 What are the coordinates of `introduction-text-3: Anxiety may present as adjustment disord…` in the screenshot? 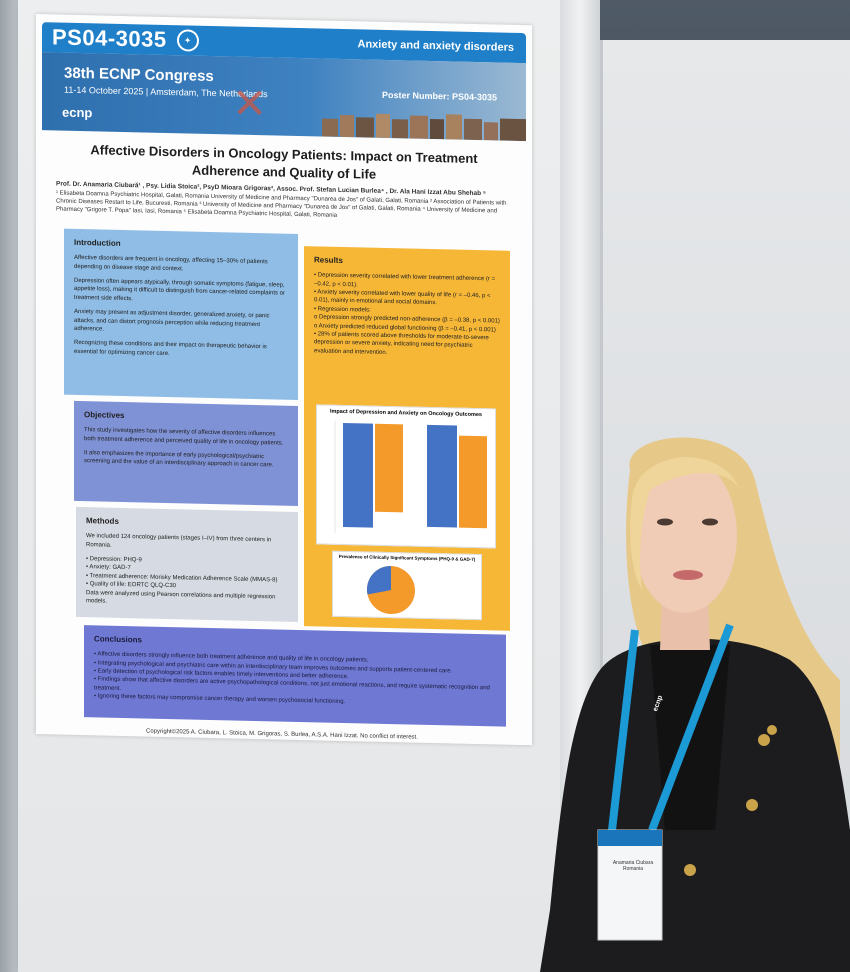 It's located at (172, 321).